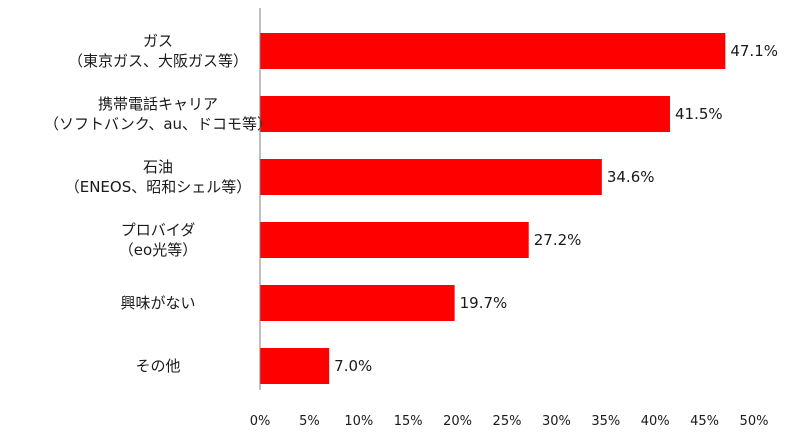 This screenshot has height=447, width=800. Describe the element at coordinates (260, 421) in the screenshot. I see `x-tick-label: 0%` at that location.